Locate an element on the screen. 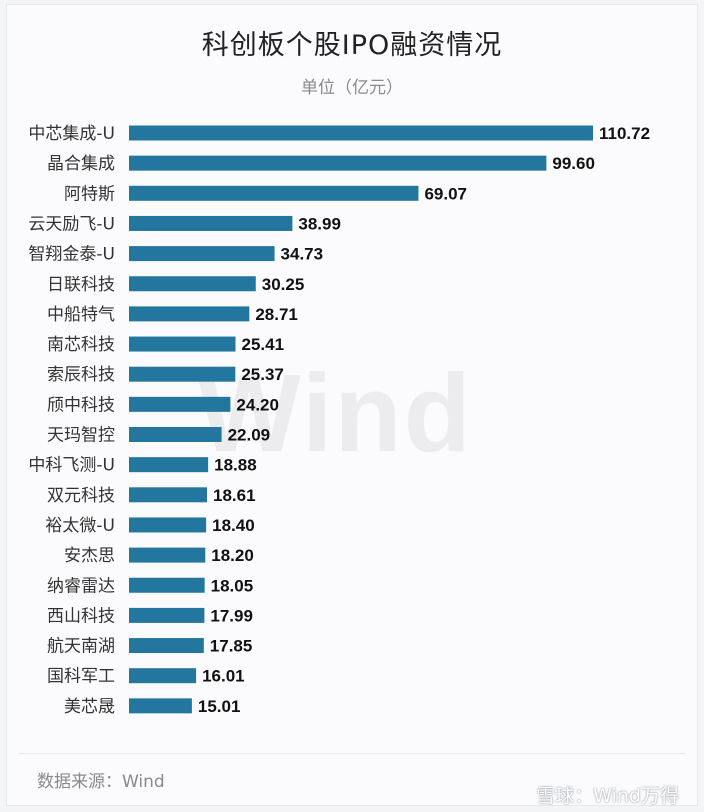 The image size is (704, 812). value-label: 18.88 is located at coordinates (235, 465).